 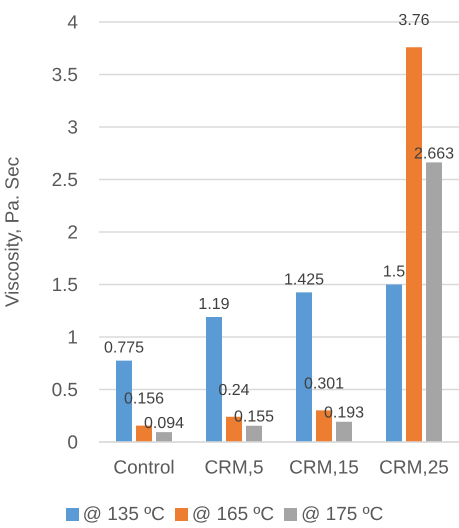 I want to click on y-tick-label: 2.5, so click(x=65, y=181).